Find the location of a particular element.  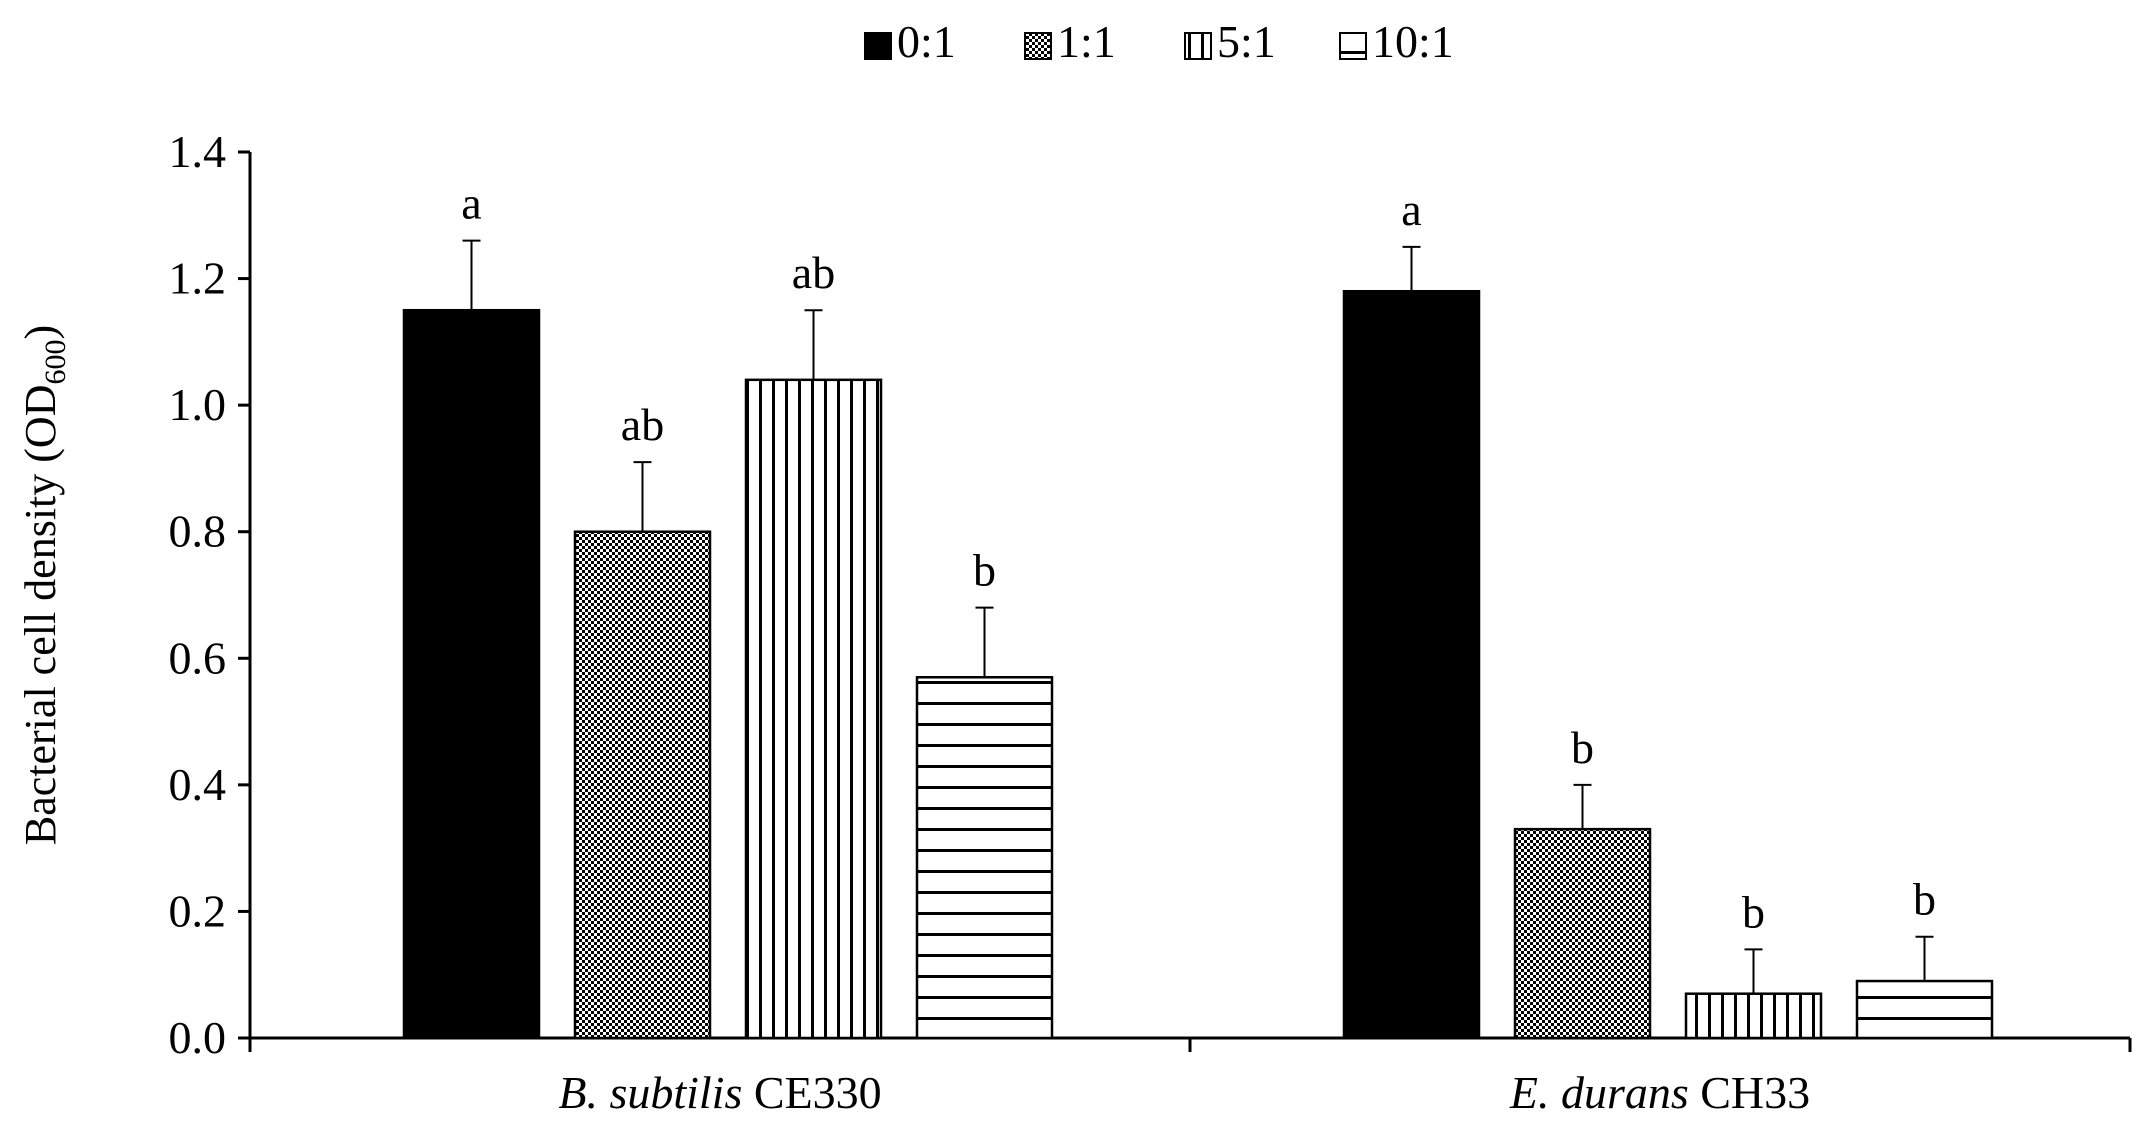

y-axis-label-subscript: 600 is located at coordinates (55, 362).